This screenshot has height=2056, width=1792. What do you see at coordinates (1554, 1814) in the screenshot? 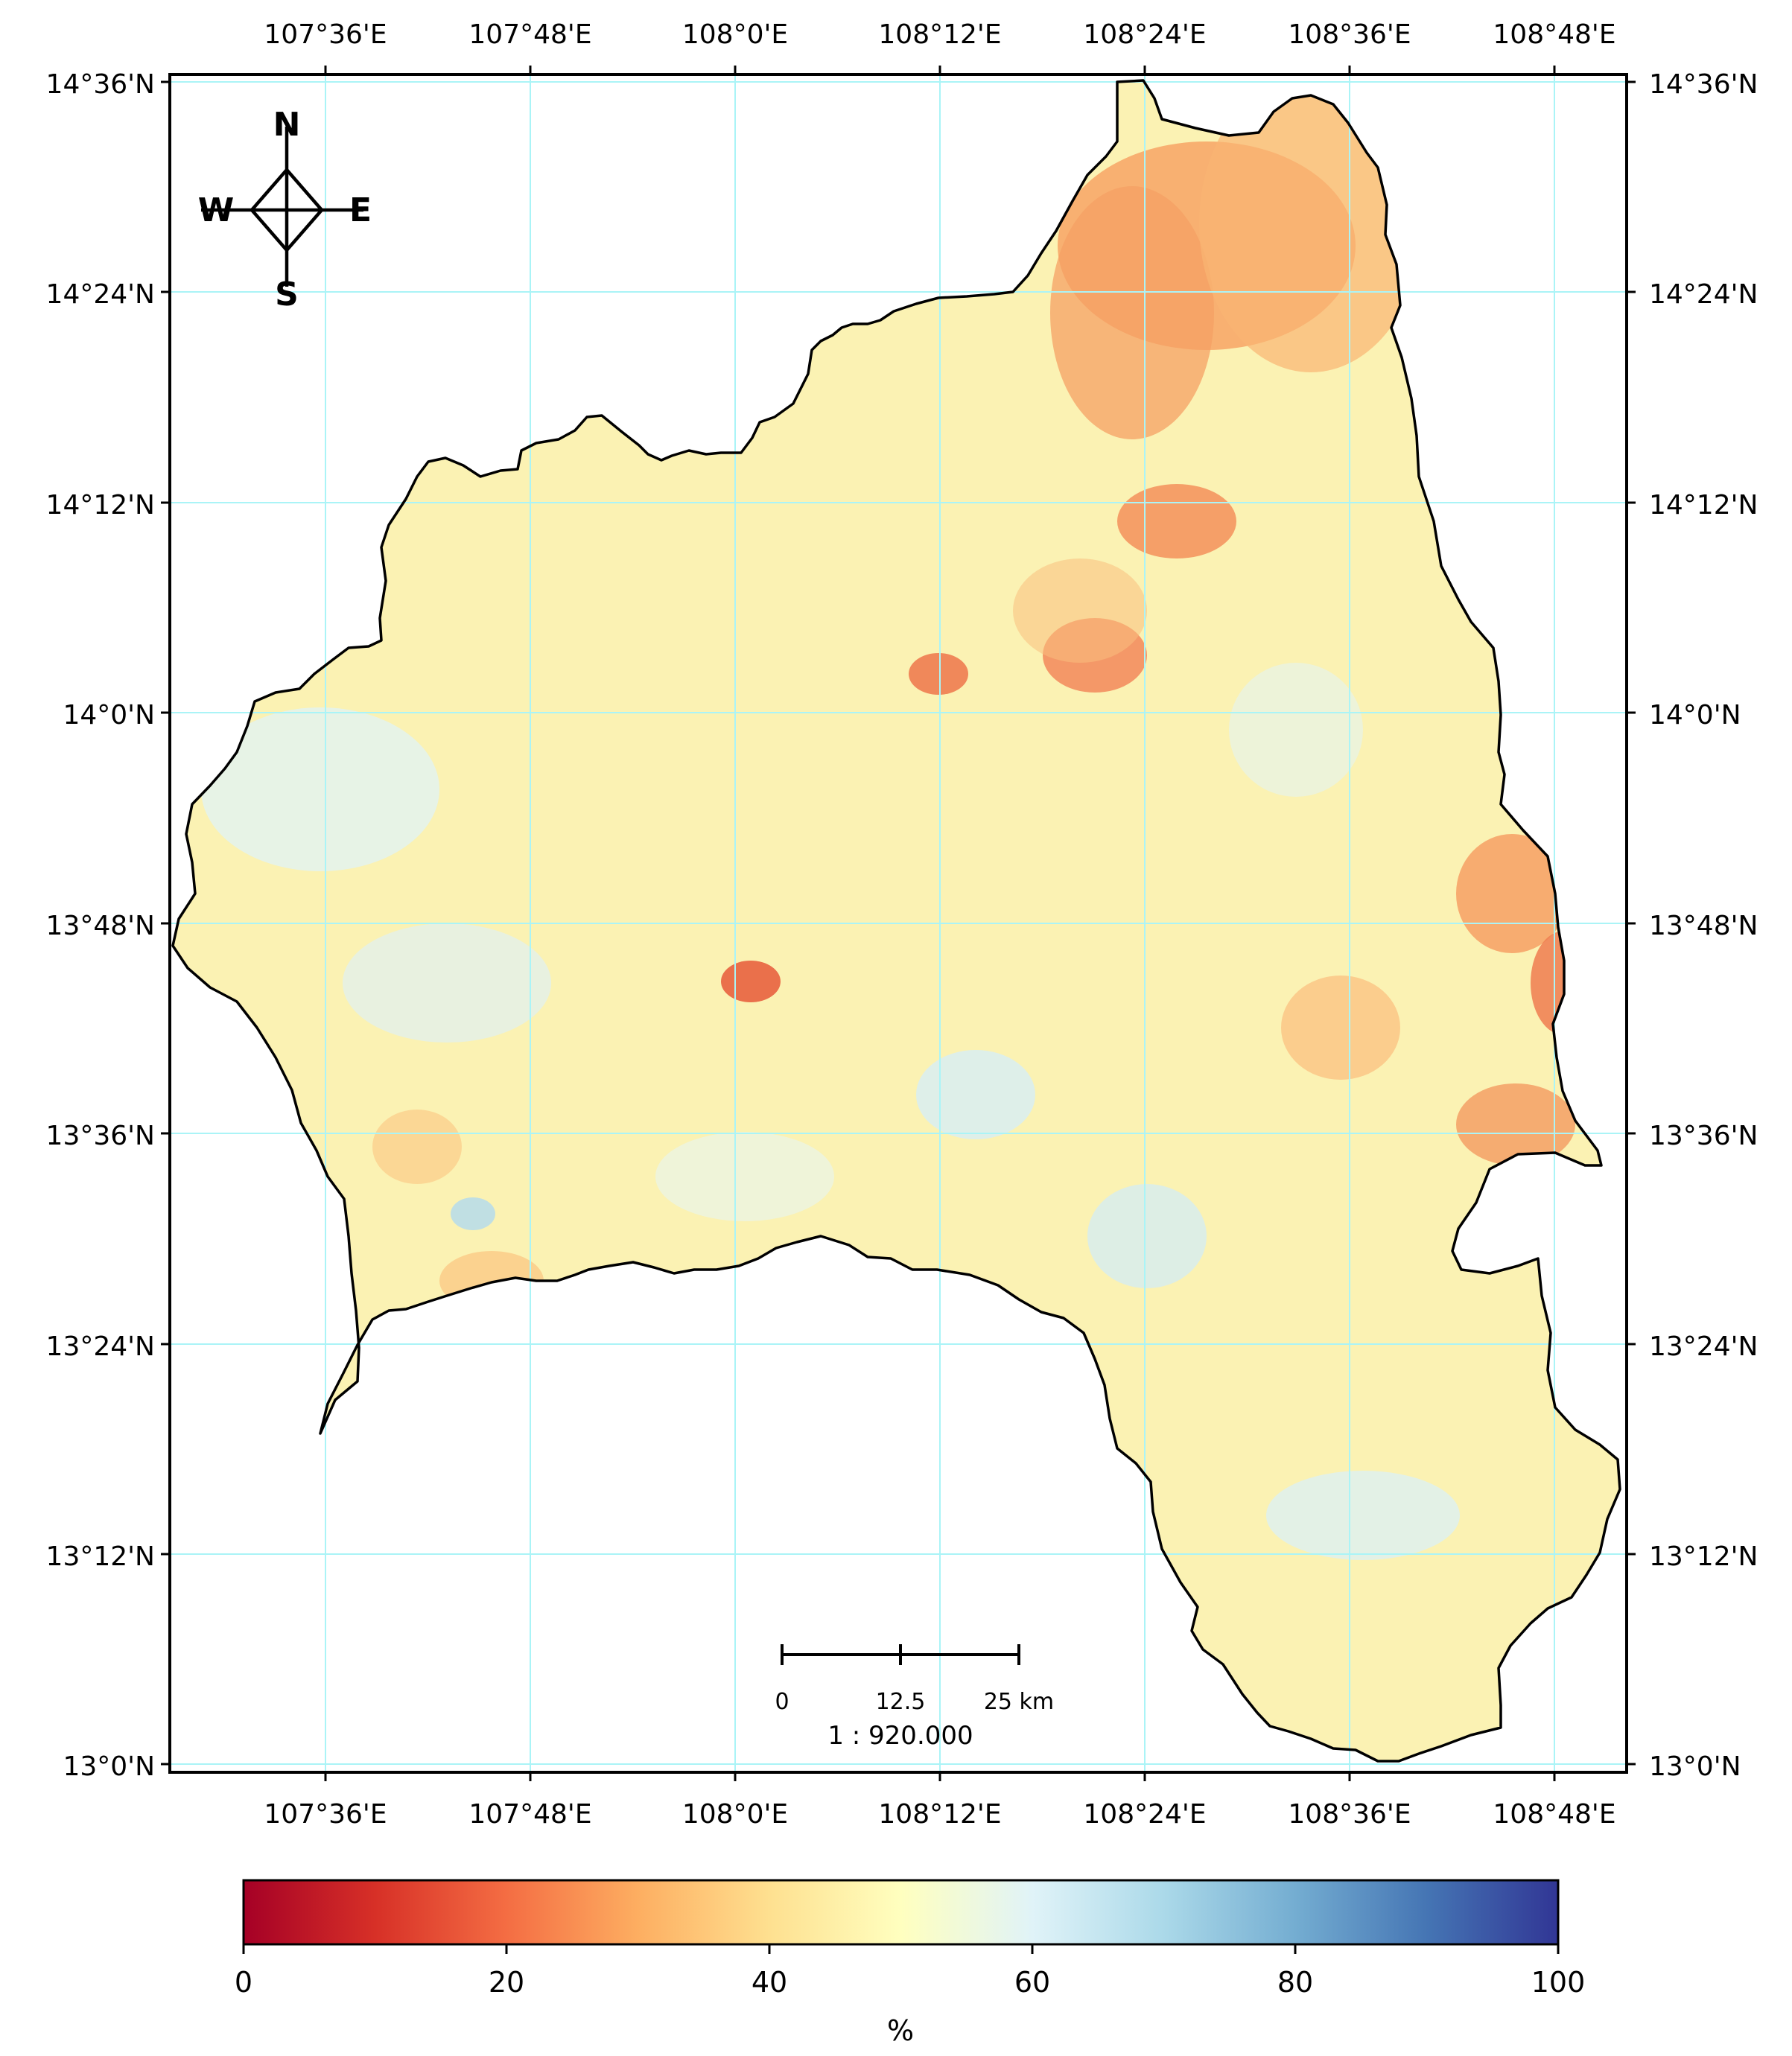
I see `lon-label-bottom: 108°48'E` at bounding box center [1554, 1814].